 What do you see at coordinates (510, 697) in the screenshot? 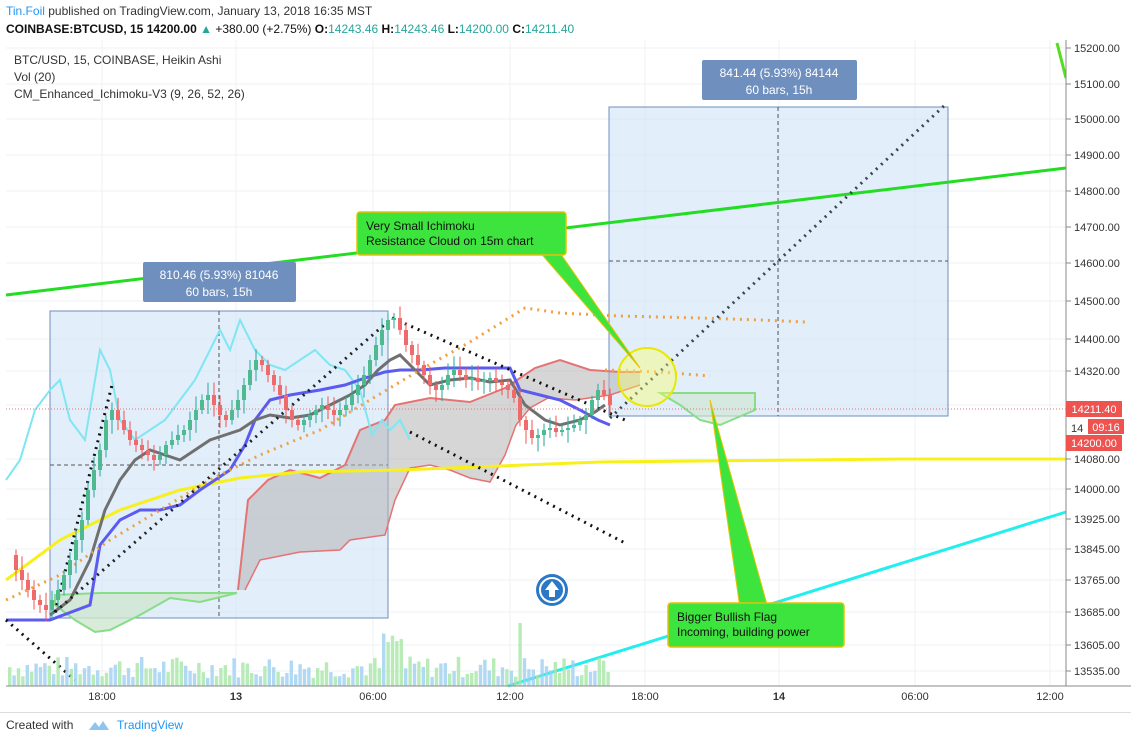
I see `time-tick-label: 12:00` at bounding box center [510, 697].